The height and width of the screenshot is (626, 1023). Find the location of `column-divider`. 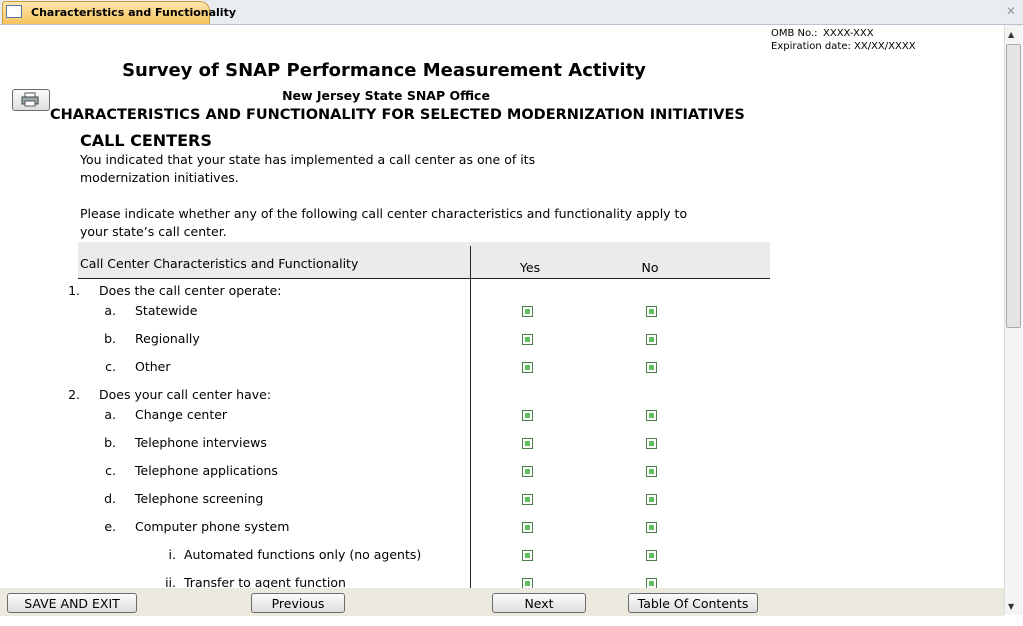

column-divider is located at coordinates (470, 417).